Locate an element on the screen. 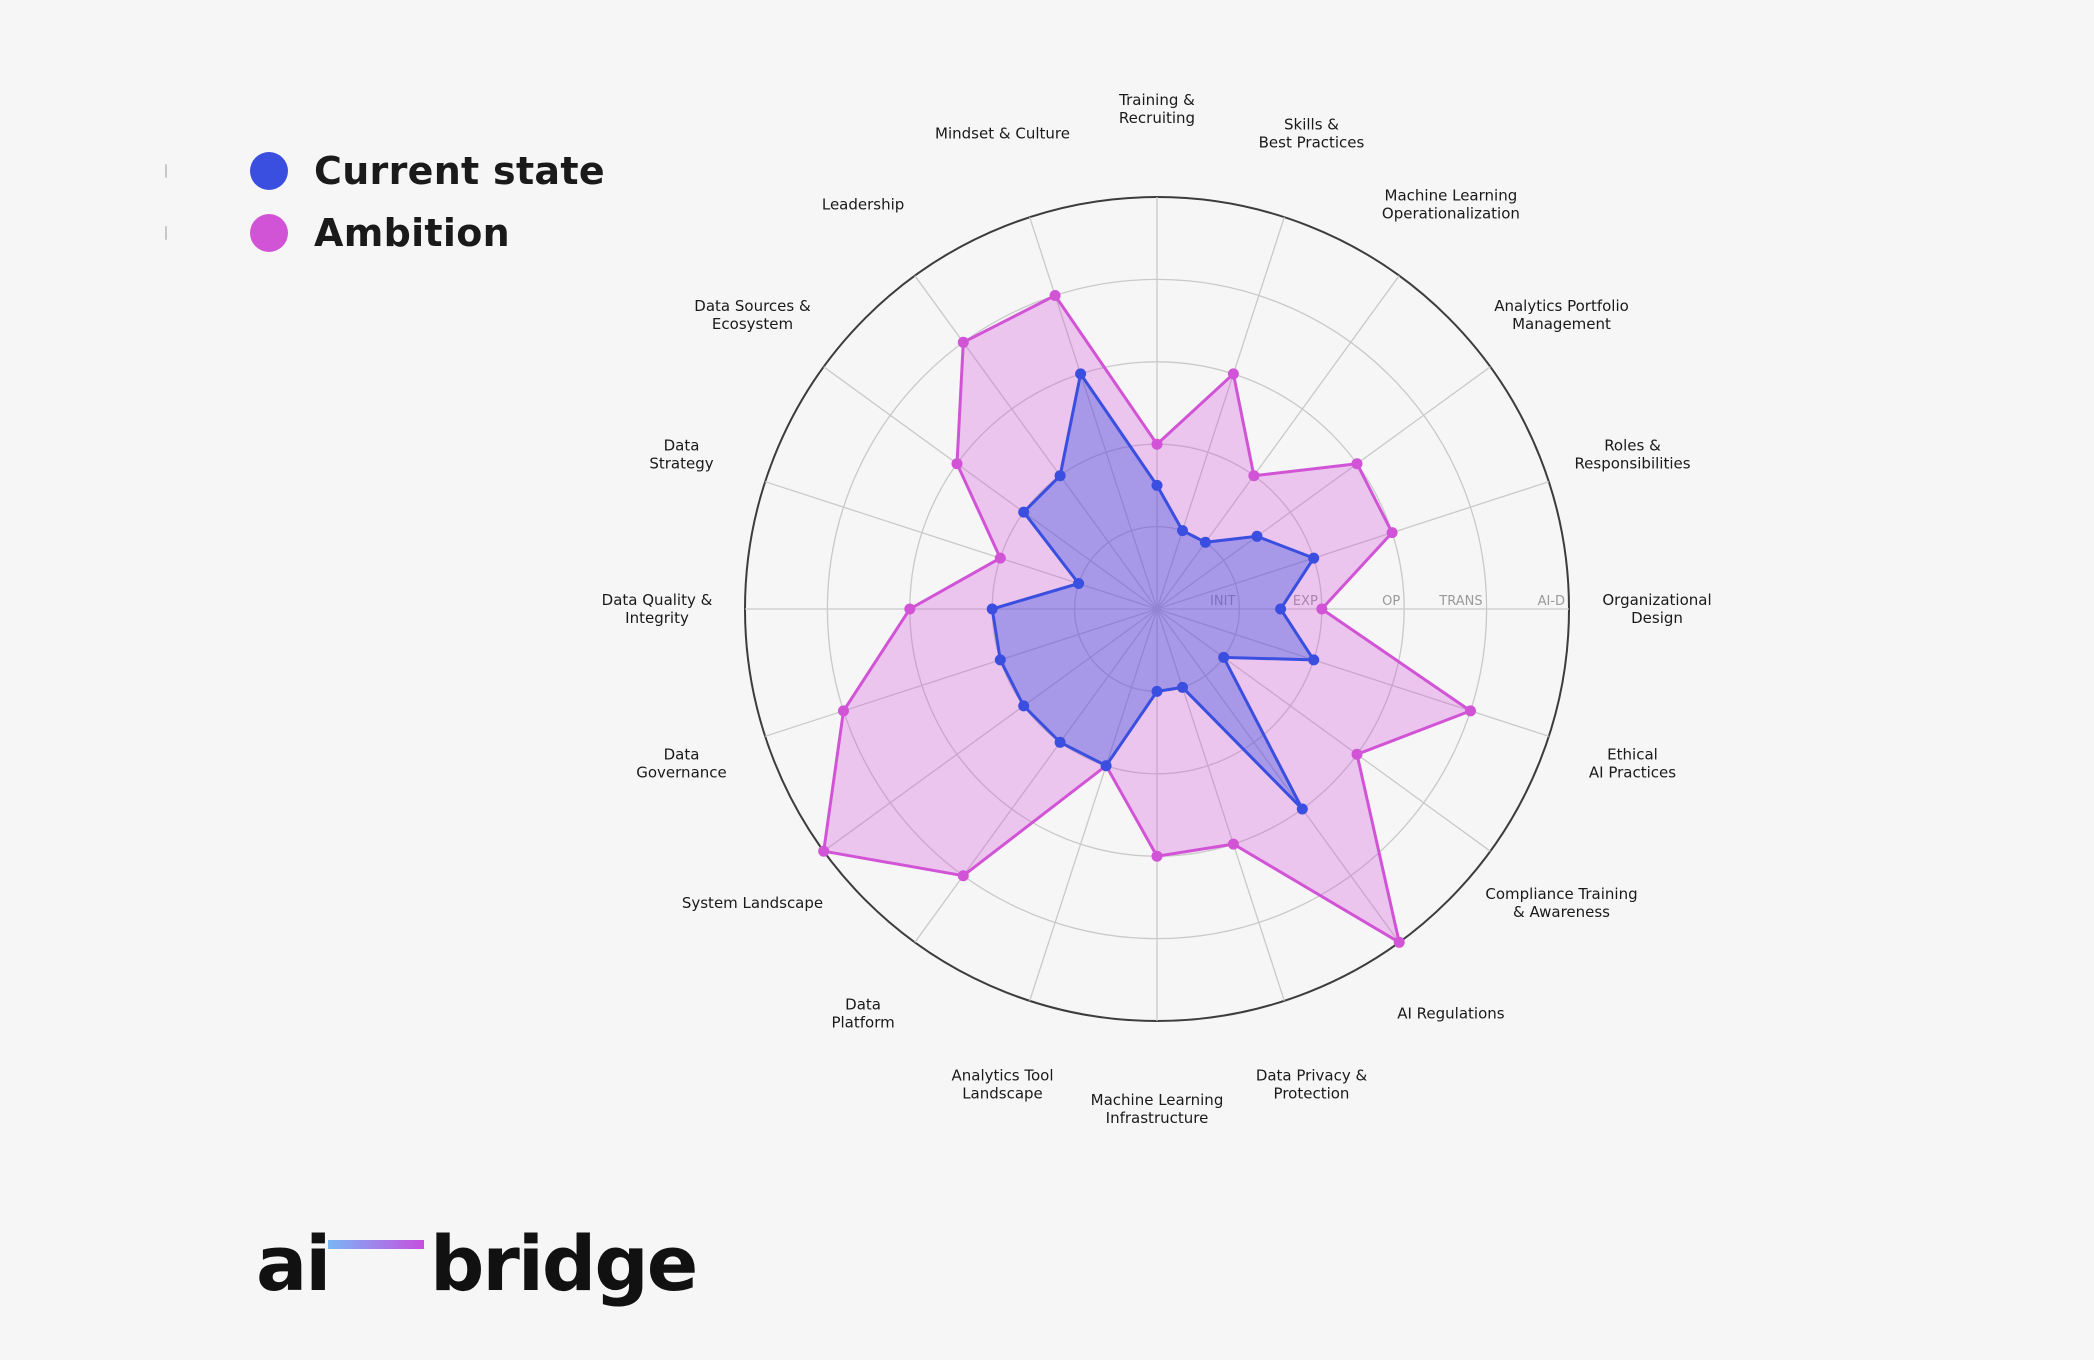 The height and width of the screenshot is (1360, 2094). radar-category-label: Data Strategy is located at coordinates (681, 455).